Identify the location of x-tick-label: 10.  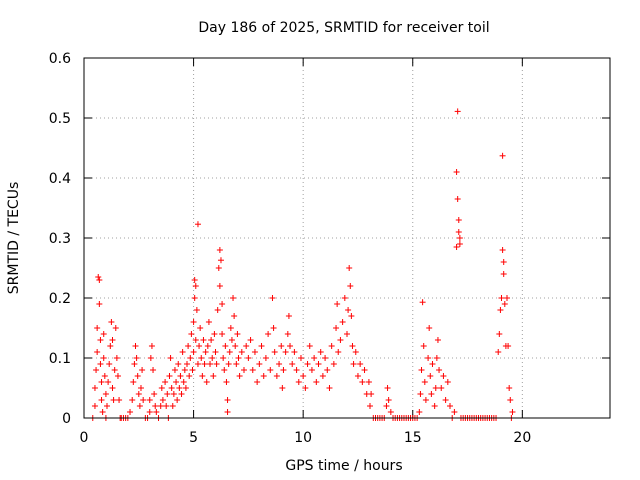
(303, 438).